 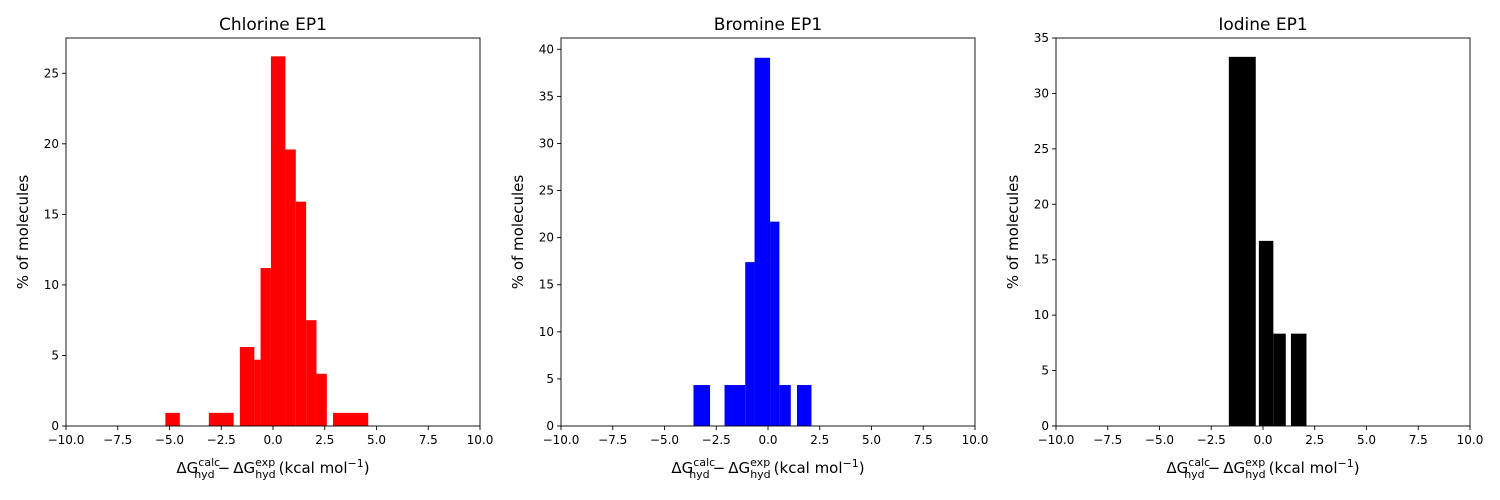 What do you see at coordinates (1262, 25) in the screenshot?
I see `panel-title: Iodine EP1` at bounding box center [1262, 25].